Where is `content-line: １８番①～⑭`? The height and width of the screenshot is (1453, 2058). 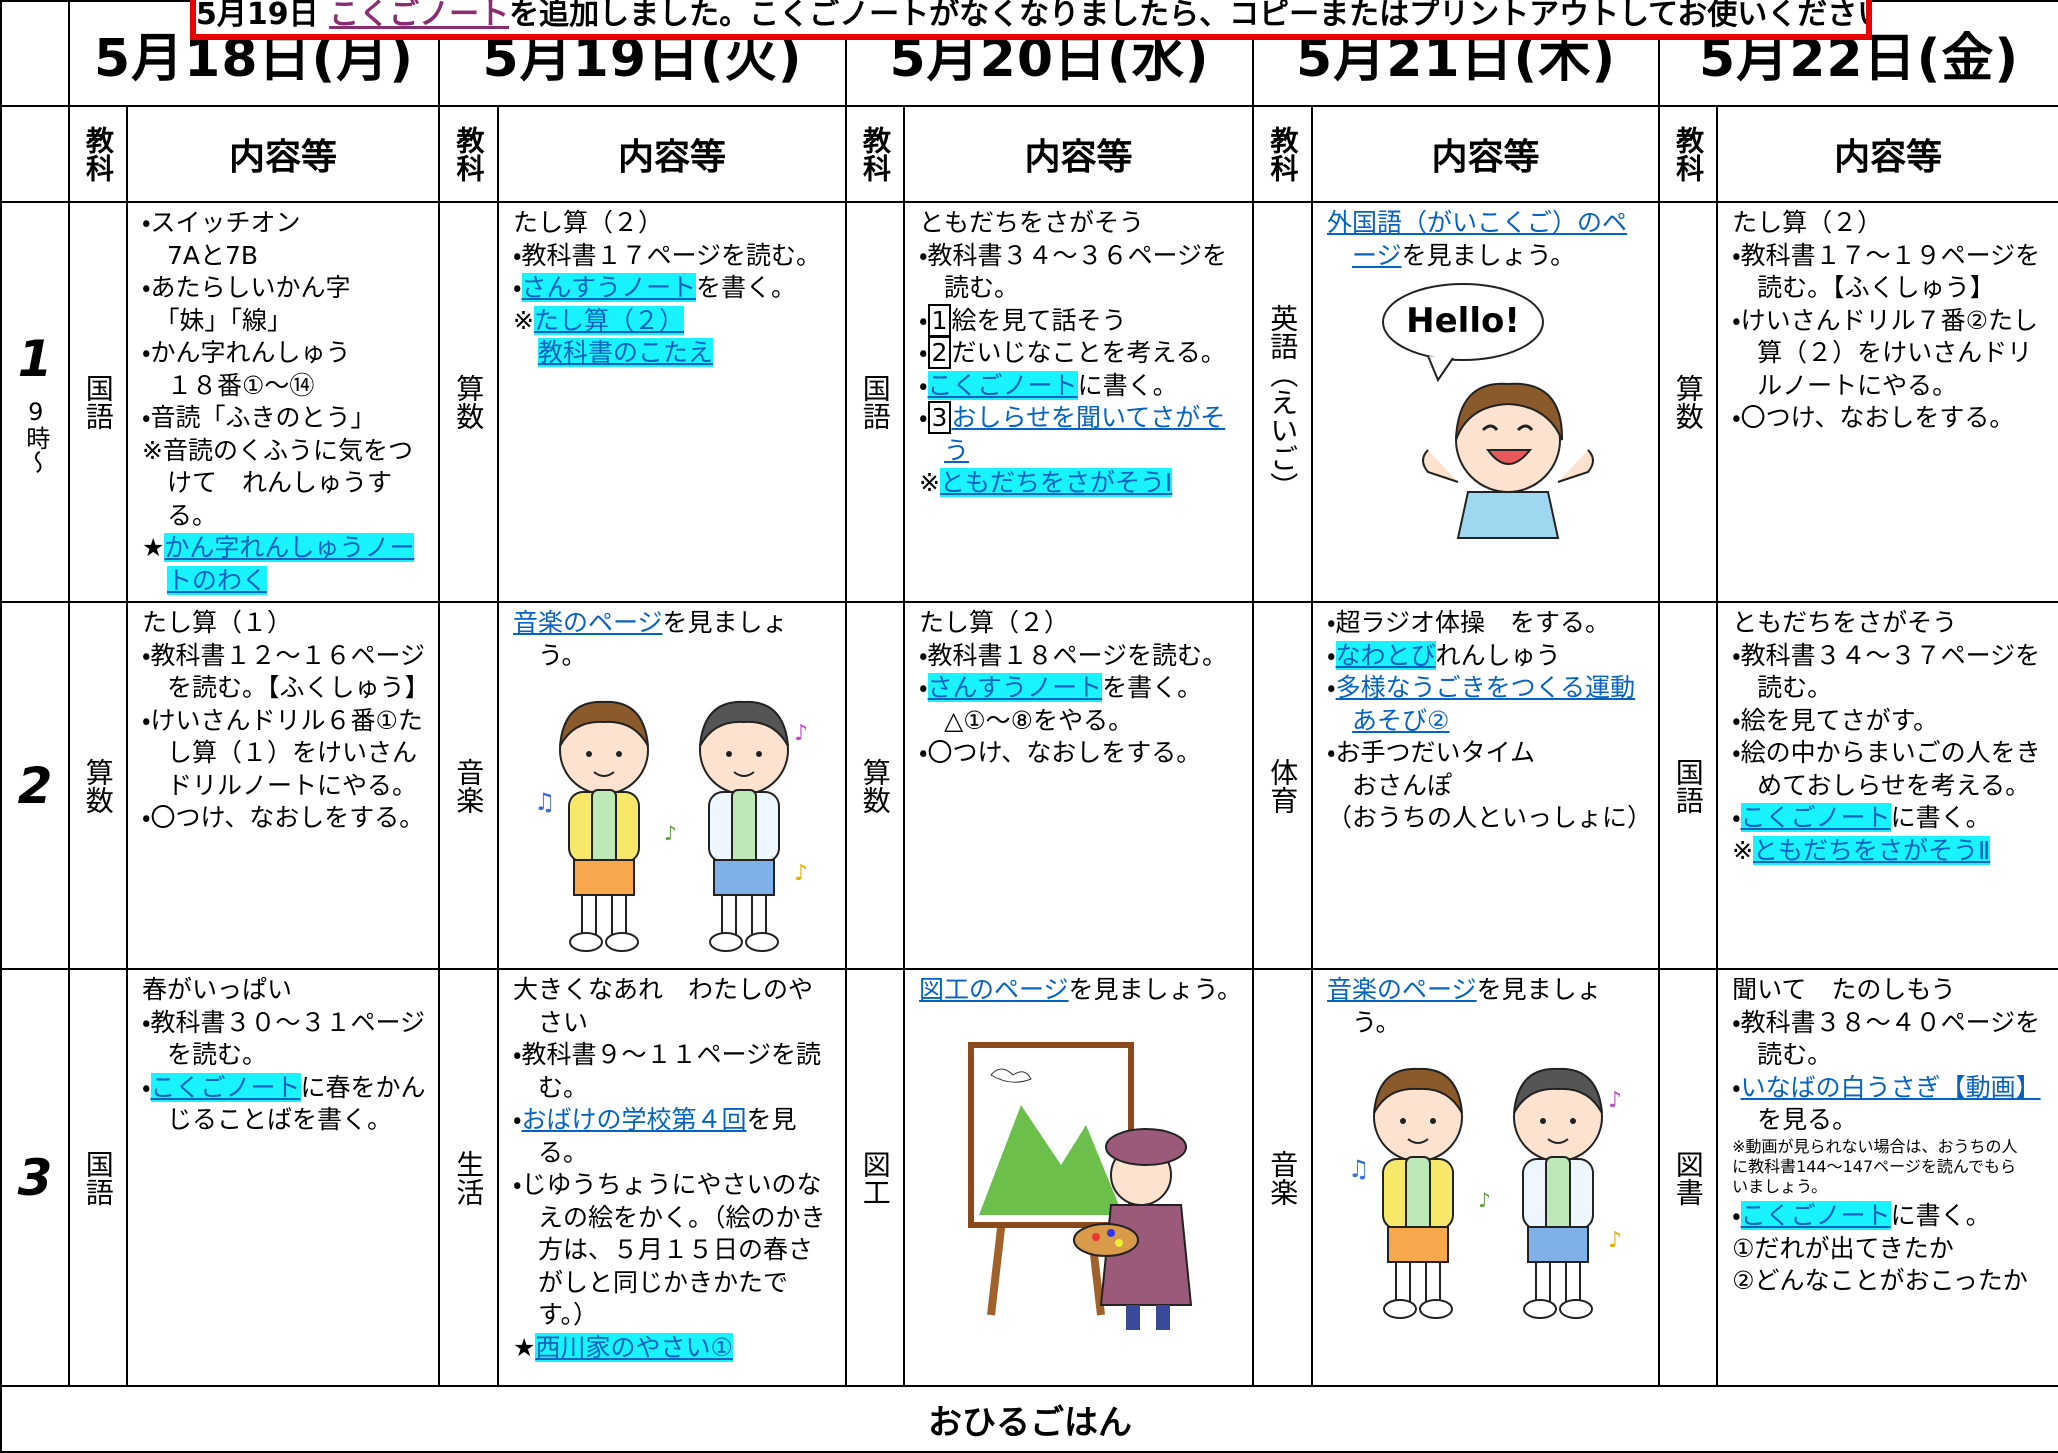
content-line: １８番①～⑭ is located at coordinates (228, 385).